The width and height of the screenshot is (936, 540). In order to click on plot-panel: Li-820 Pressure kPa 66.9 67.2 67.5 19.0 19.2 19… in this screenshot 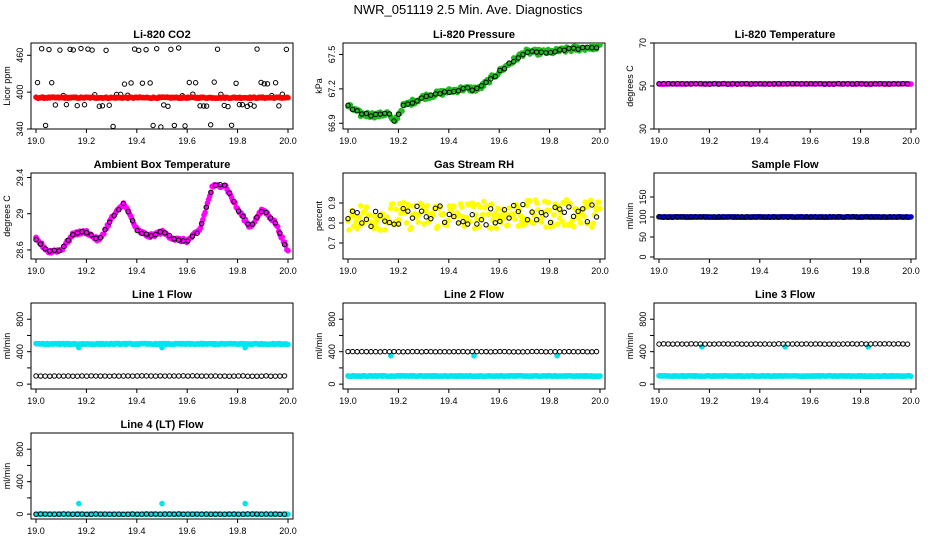, I will do `click(461, 87)`.